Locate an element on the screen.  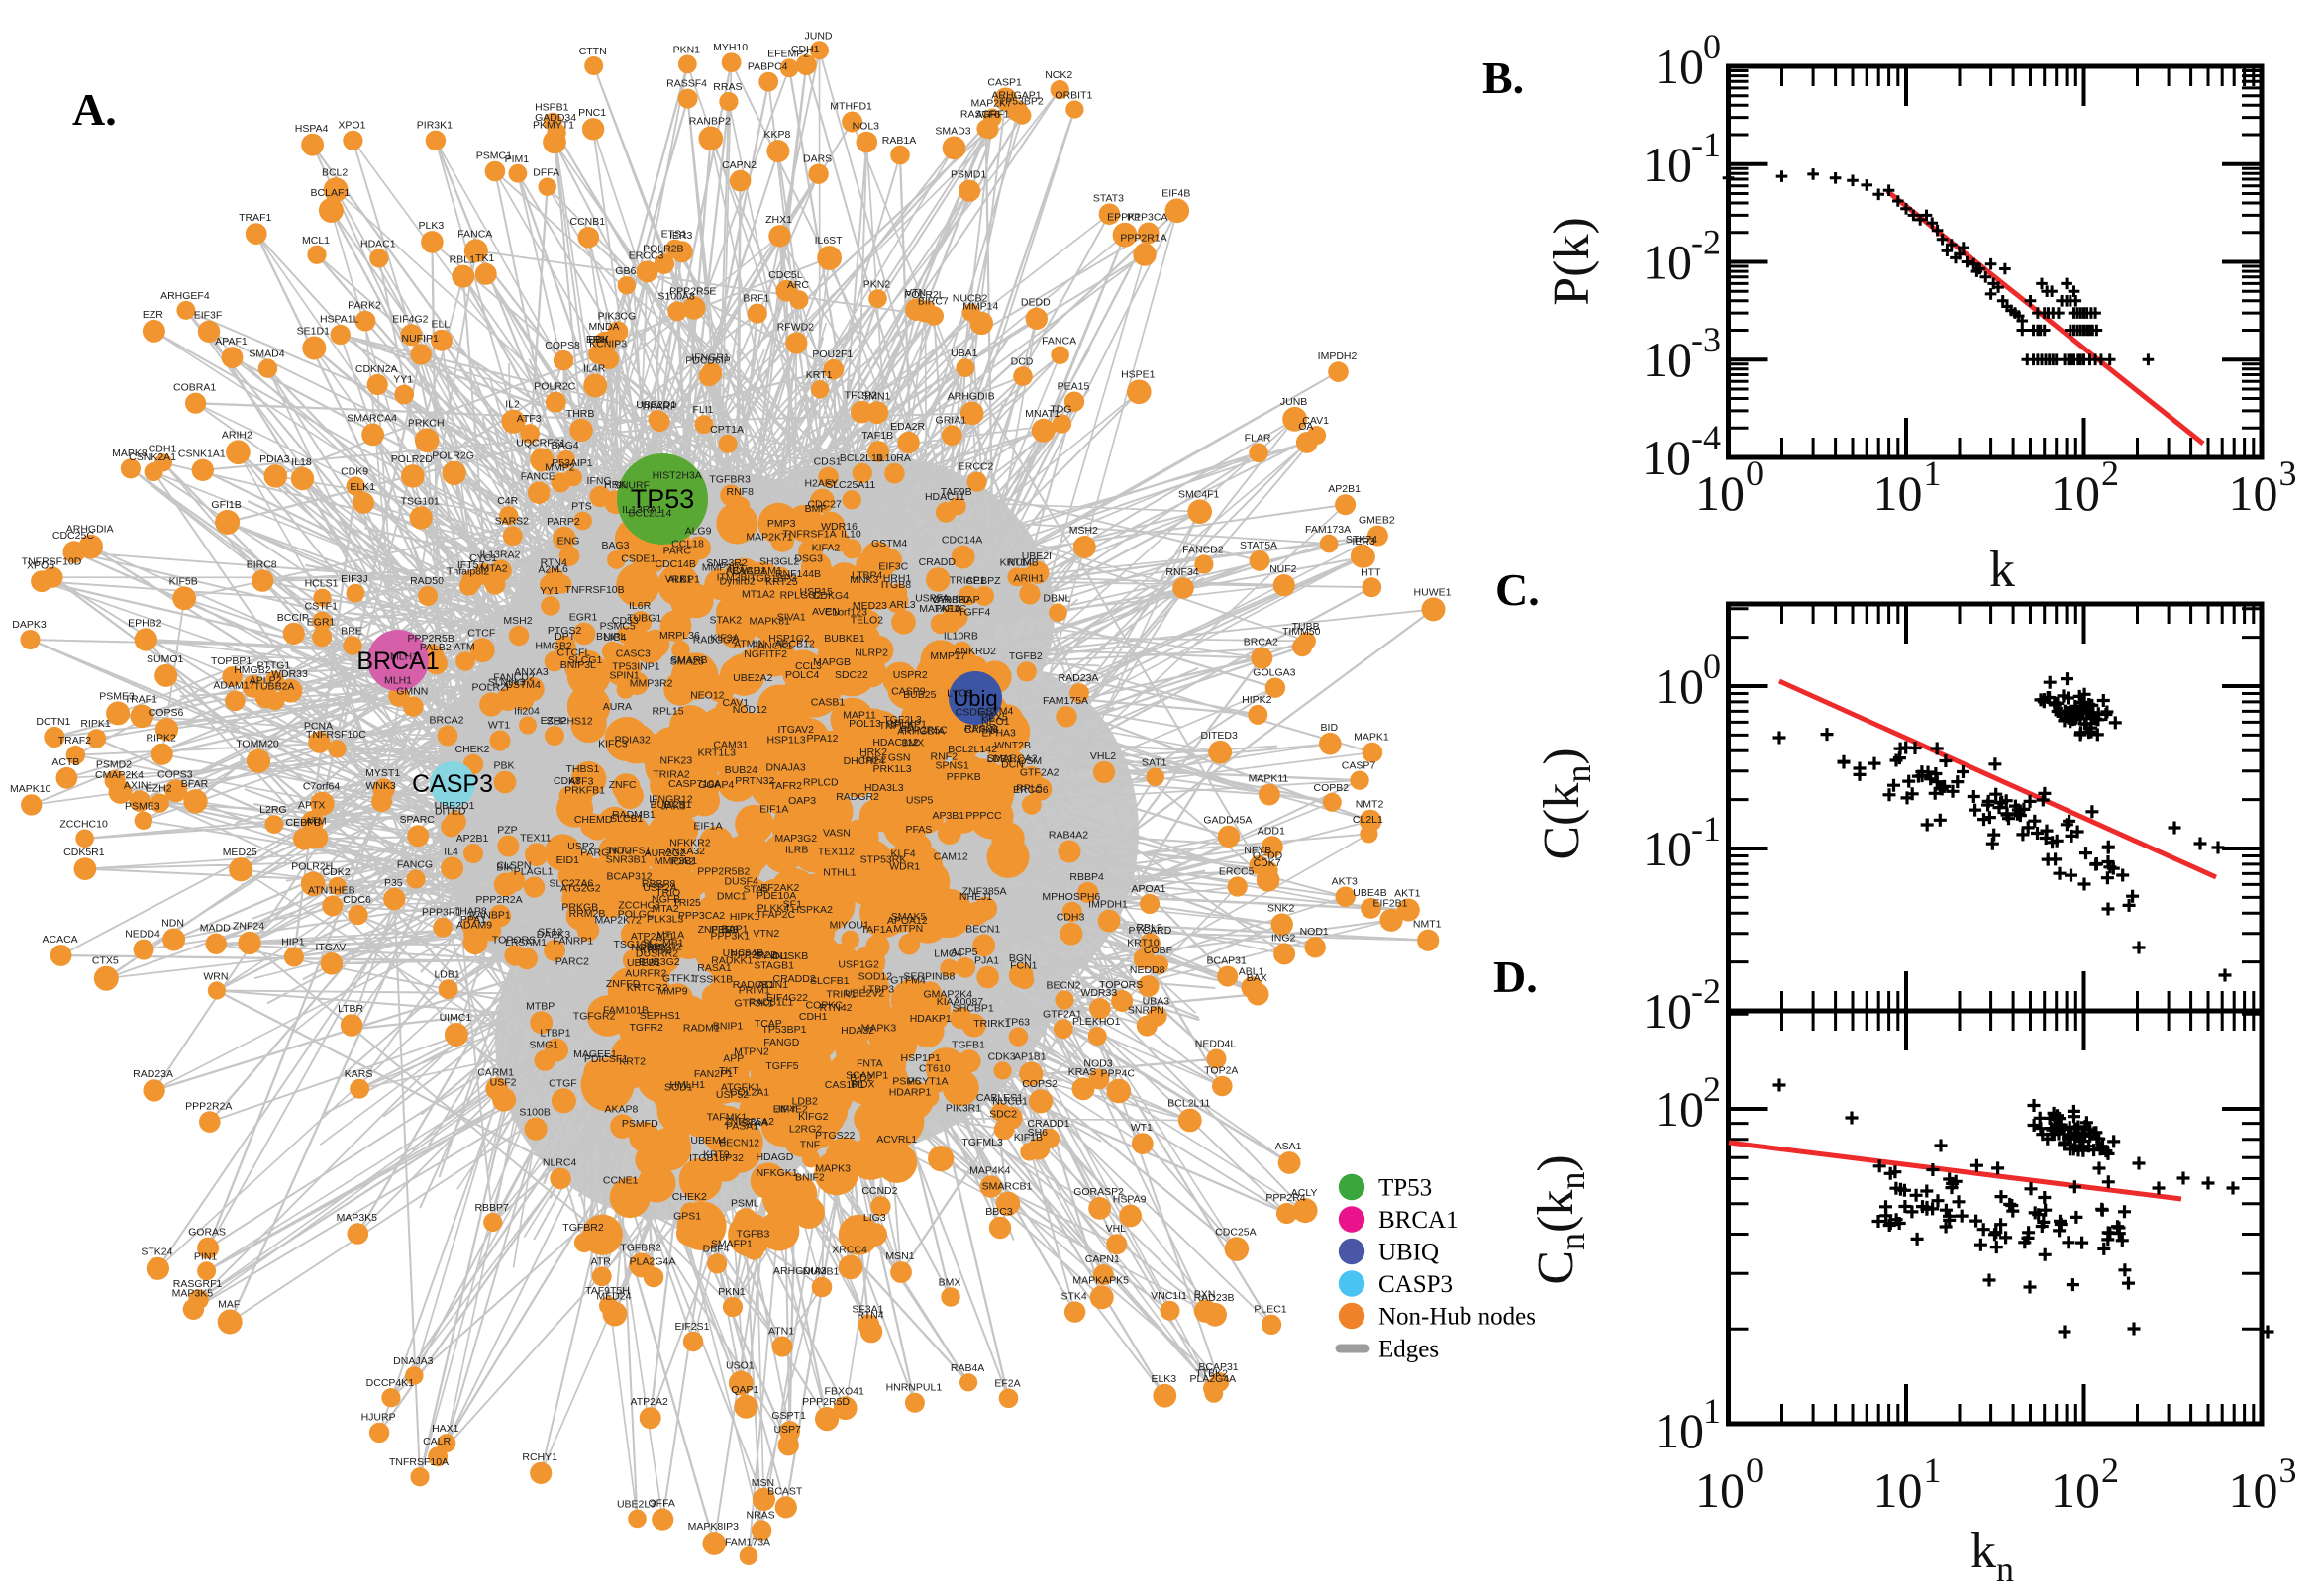
svg-text: ANKRD2 is located at coordinates (975, 651).